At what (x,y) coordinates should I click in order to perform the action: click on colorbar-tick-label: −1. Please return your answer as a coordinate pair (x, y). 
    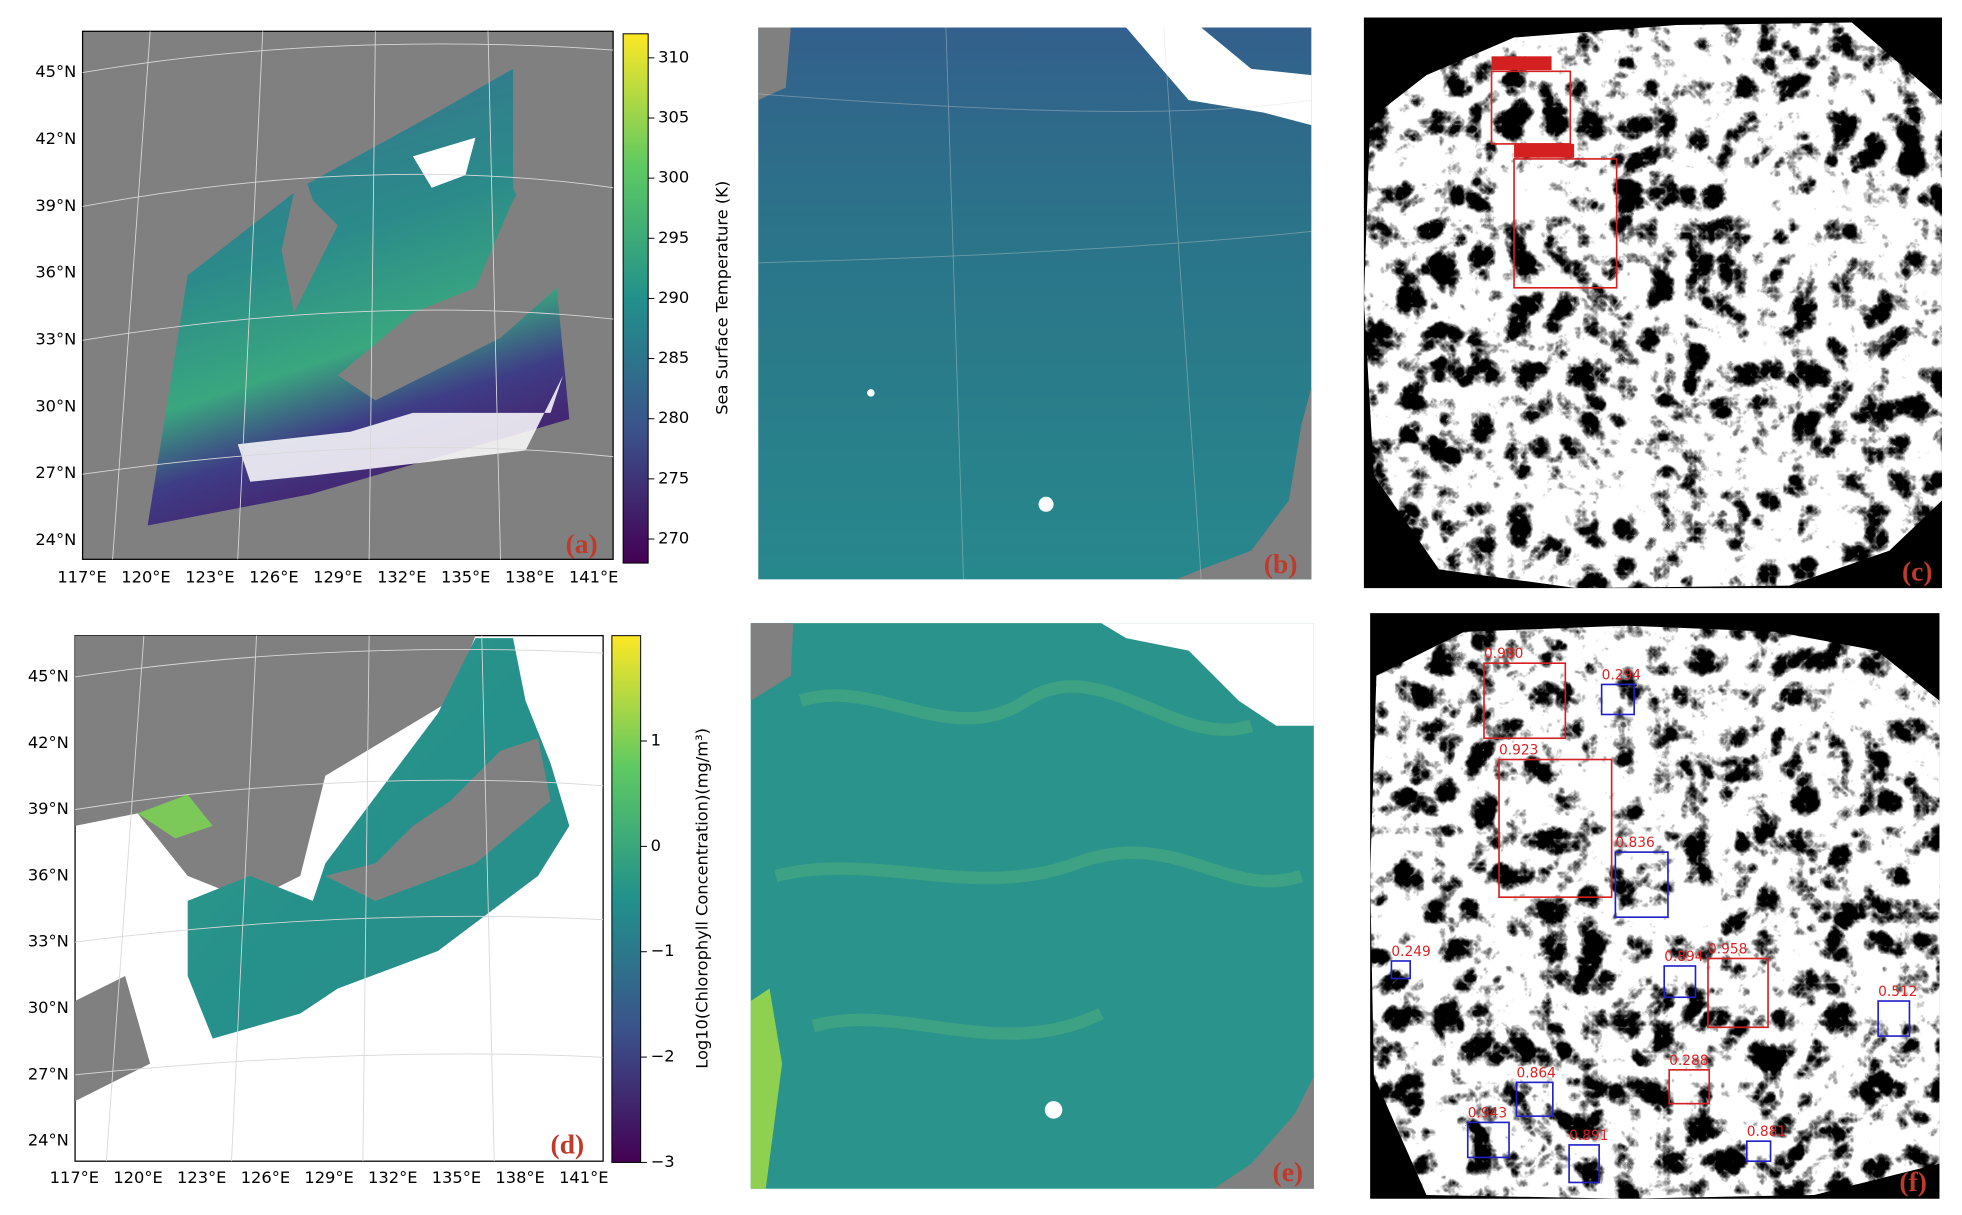
    Looking at the image, I should click on (663, 950).